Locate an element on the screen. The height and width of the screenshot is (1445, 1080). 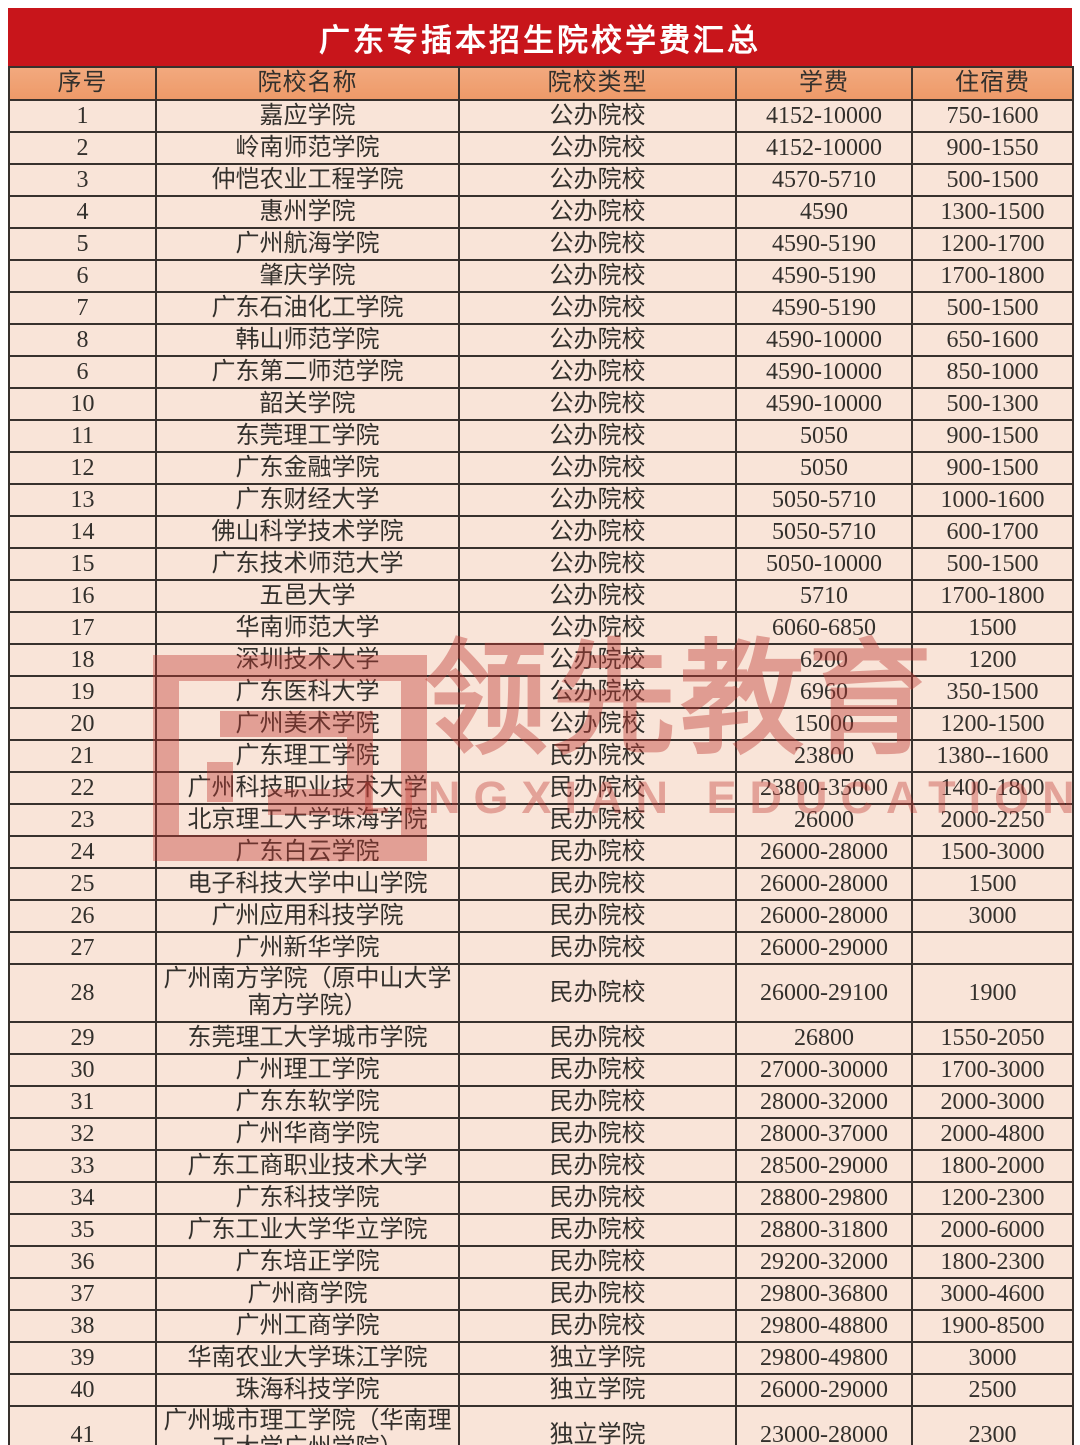
cell-accommodation-fee: 500-1500 is located at coordinates (992, 180).